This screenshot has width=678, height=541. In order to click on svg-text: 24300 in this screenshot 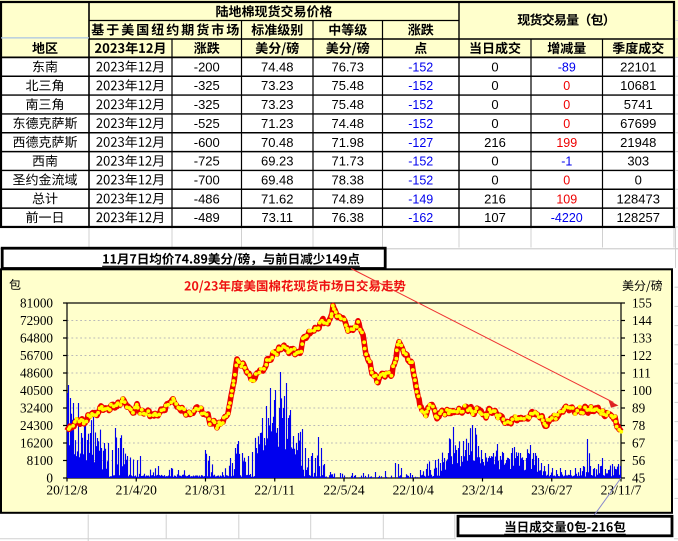, I will do `click(36, 425)`.